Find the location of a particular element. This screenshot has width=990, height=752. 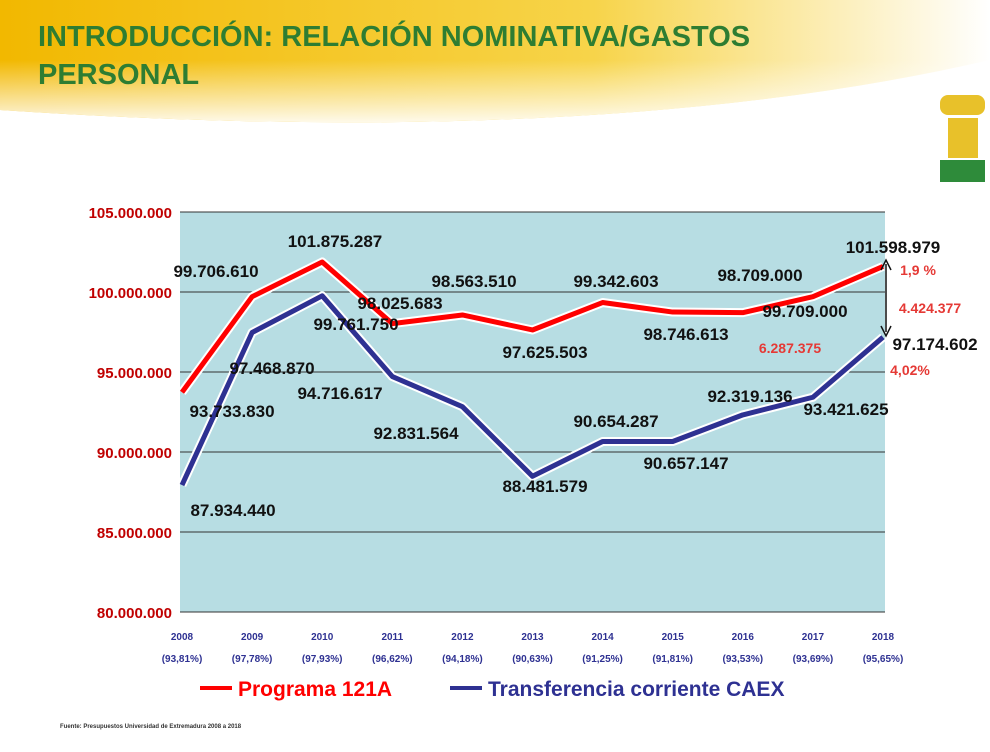

y-tick-label: 80.000.000 is located at coordinates (134, 613).